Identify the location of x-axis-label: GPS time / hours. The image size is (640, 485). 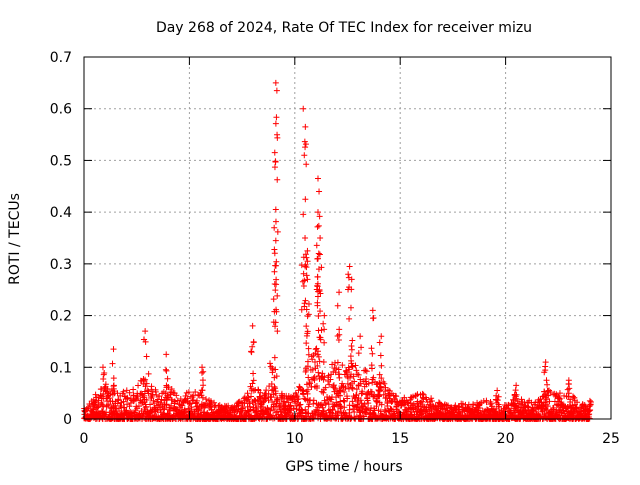
(343, 467).